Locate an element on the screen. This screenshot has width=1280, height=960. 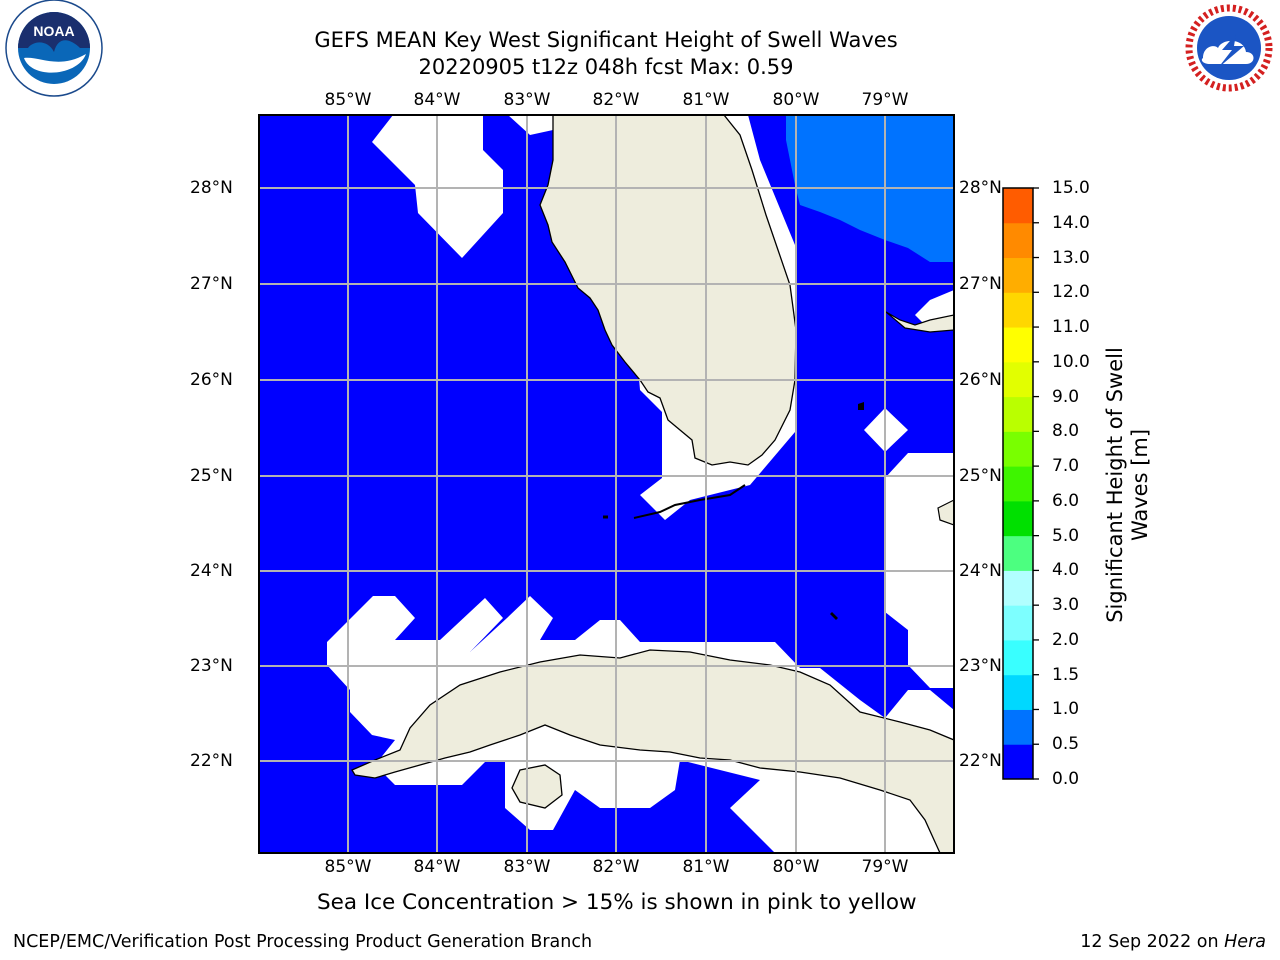
colorbar-tick-label: 1.0 is located at coordinates (1066, 709).